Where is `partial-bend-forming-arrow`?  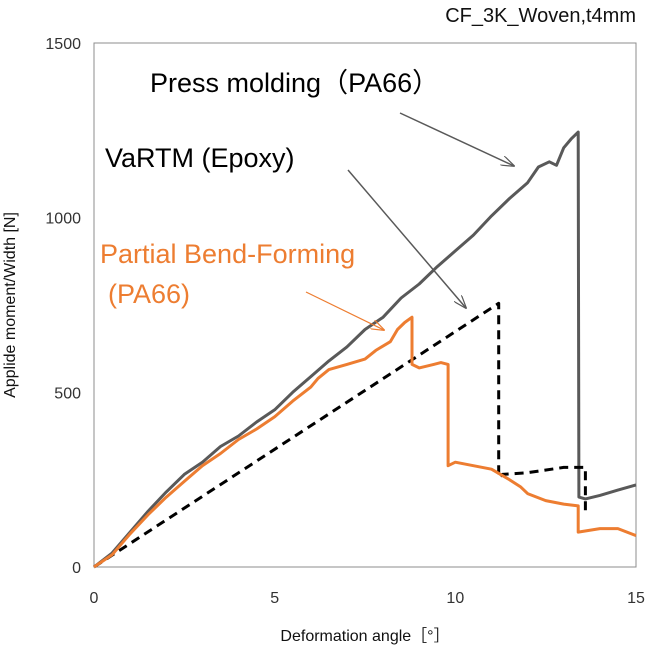 partial-bend-forming-arrow is located at coordinates (344, 310).